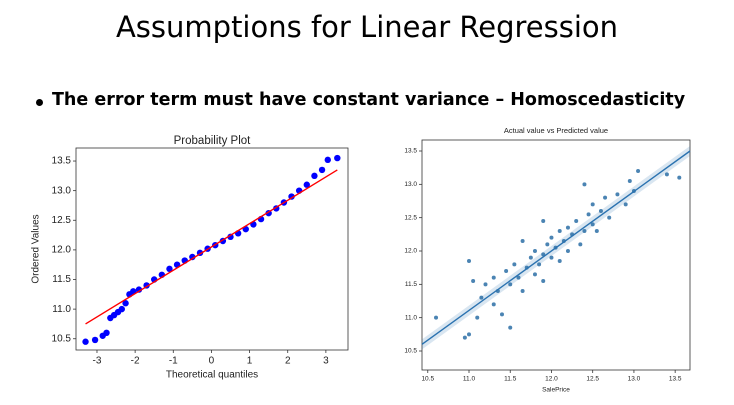  I want to click on x-axis-label: Theoretical quantiles, so click(212, 375).